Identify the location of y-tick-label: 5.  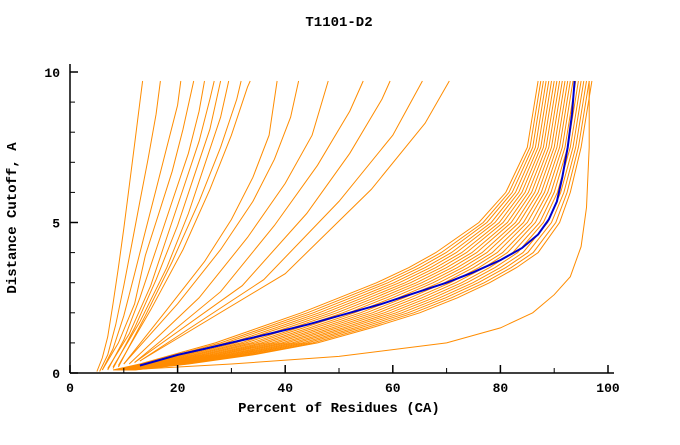
(56, 224).